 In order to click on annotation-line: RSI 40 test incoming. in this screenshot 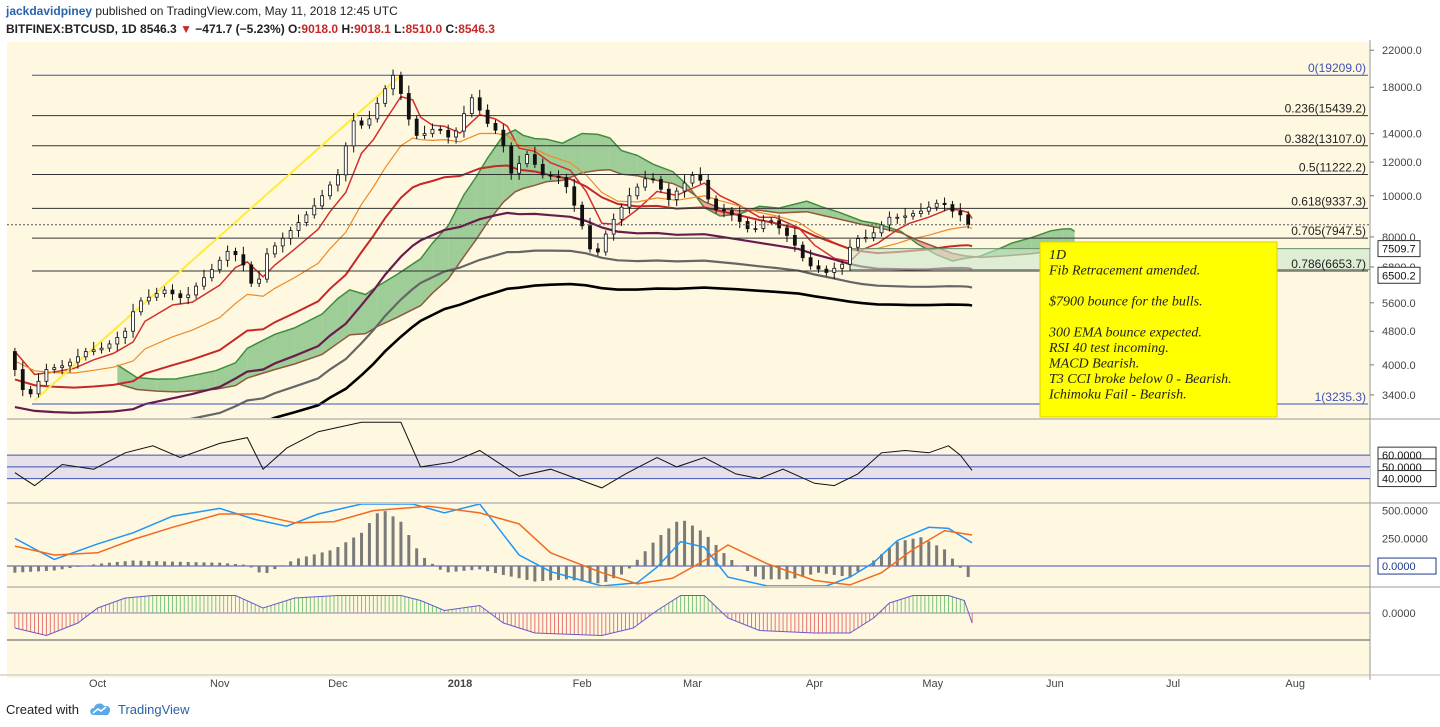, I will do `click(1108, 348)`.